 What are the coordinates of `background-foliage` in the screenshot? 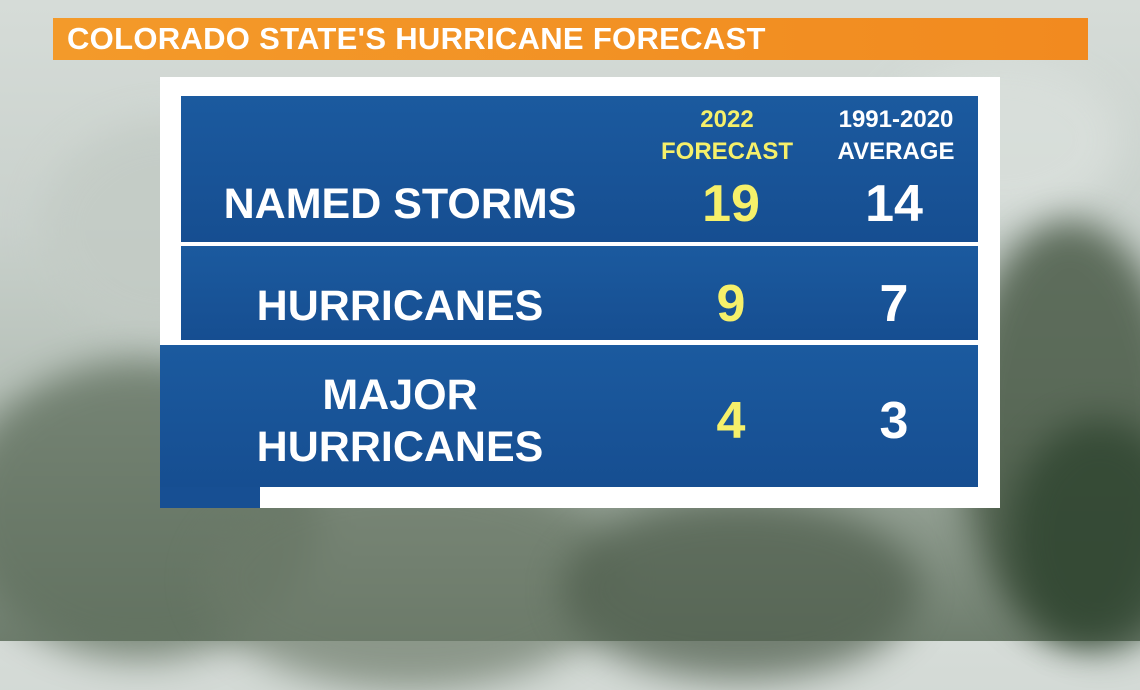 It's located at (740, 590).